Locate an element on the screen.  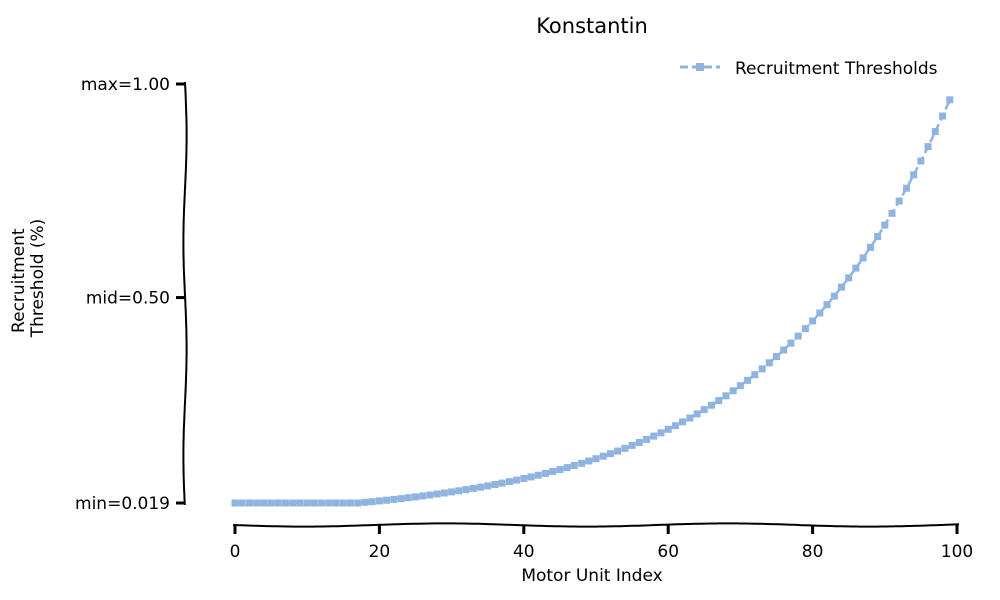
y-axis-label-line-1: Recruitment is located at coordinates (19, 280).